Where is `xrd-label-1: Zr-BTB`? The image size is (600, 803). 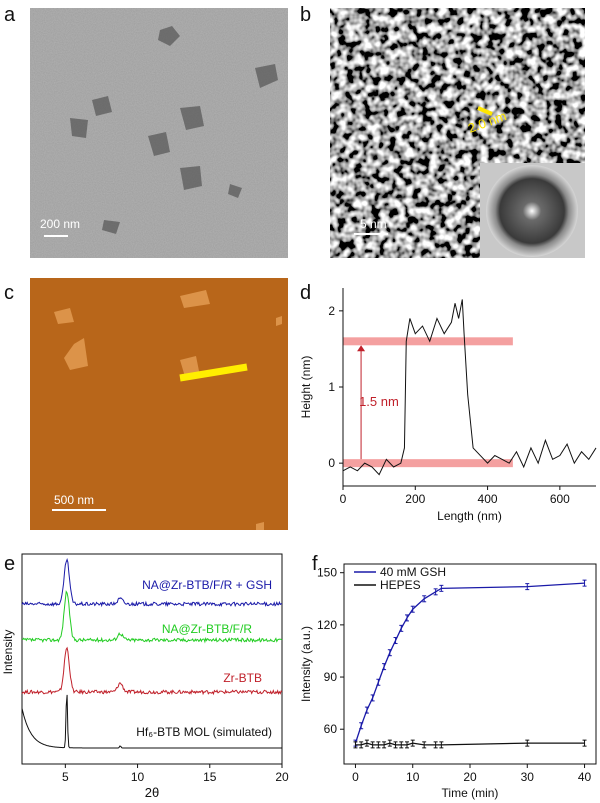
xrd-label-1: Zr-BTB is located at coordinates (242, 678).